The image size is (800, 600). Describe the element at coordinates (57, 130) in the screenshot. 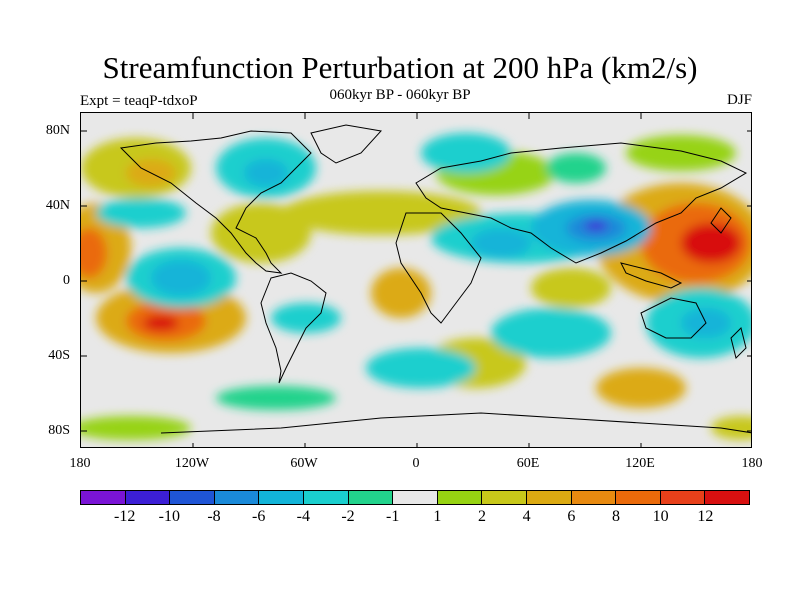

I see `lat-label-80n: 80N` at that location.